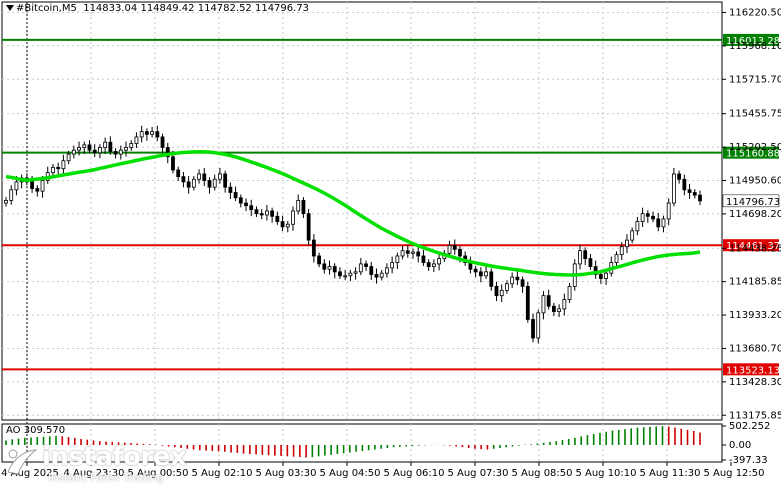 Image resolution: width=781 pixels, height=489 pixels. What do you see at coordinates (753, 154) in the screenshot?
I see `level-tag-label: 115160.88` at bounding box center [753, 154].